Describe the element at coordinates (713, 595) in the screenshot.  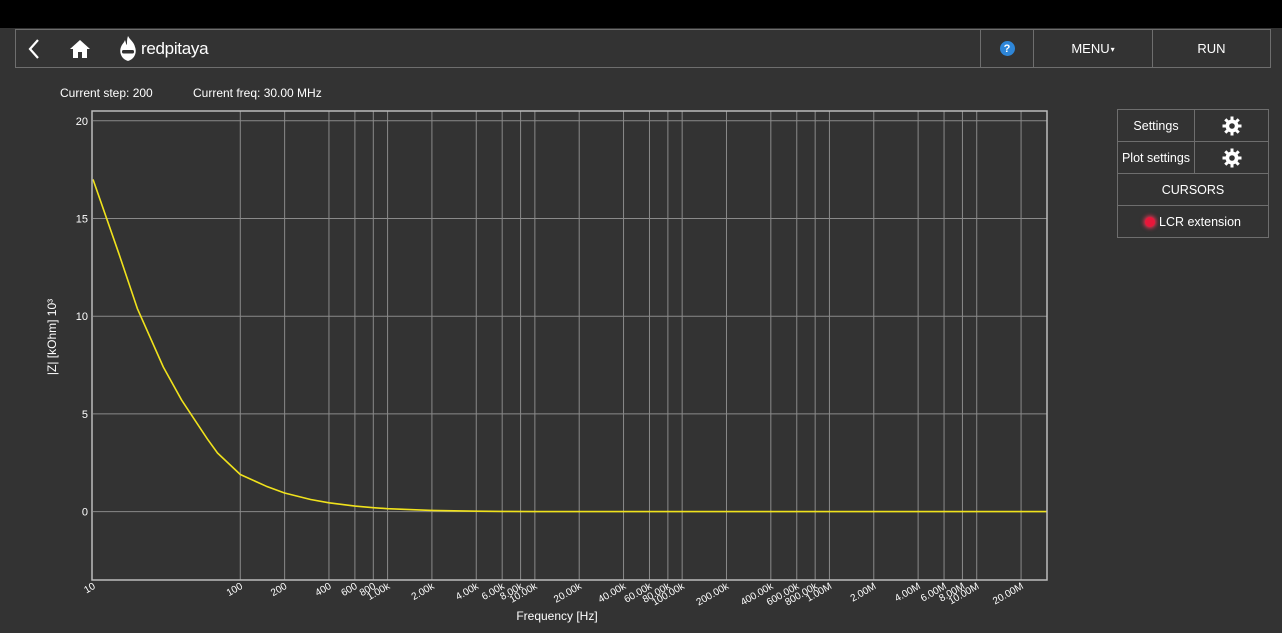
I see `x-tick-label: 200.00k` at that location.